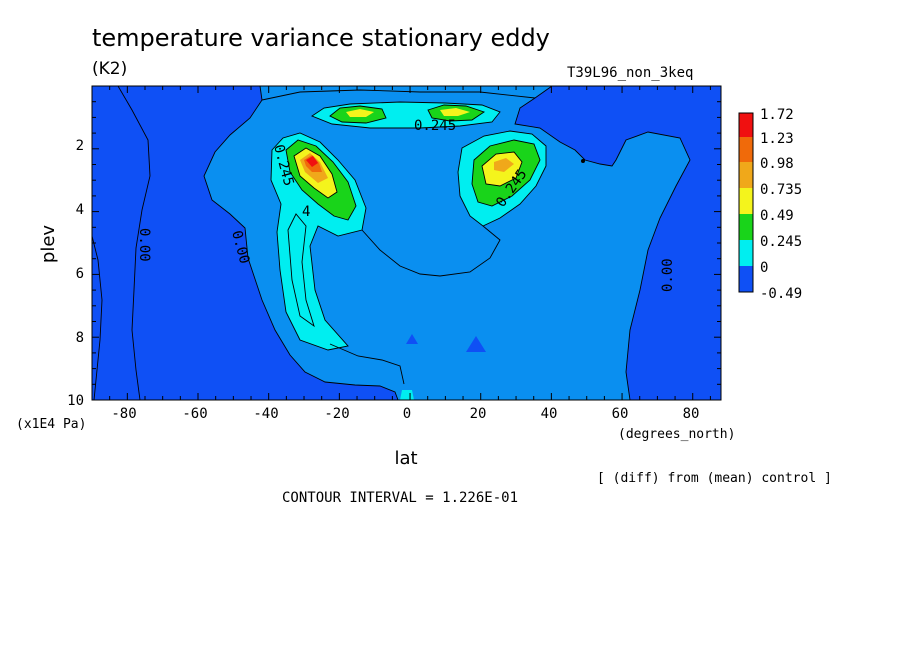 The height and width of the screenshot is (654, 904). I want to click on contour-band-inner, so click(407, 114).